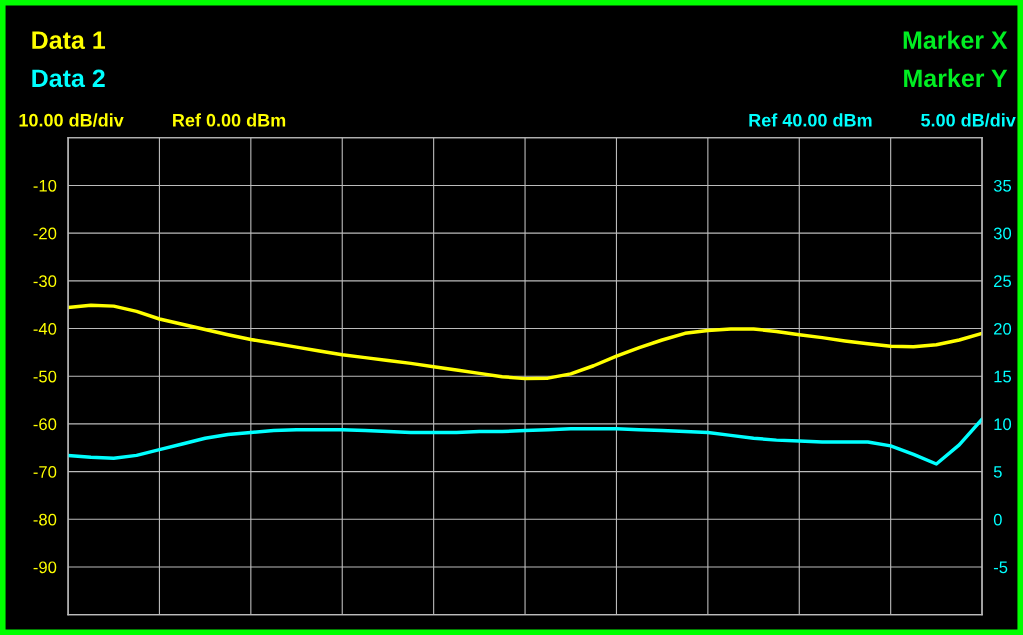 The height and width of the screenshot is (635, 1023). What do you see at coordinates (45, 567) in the screenshot?
I see `y-tick-label: -90` at bounding box center [45, 567].